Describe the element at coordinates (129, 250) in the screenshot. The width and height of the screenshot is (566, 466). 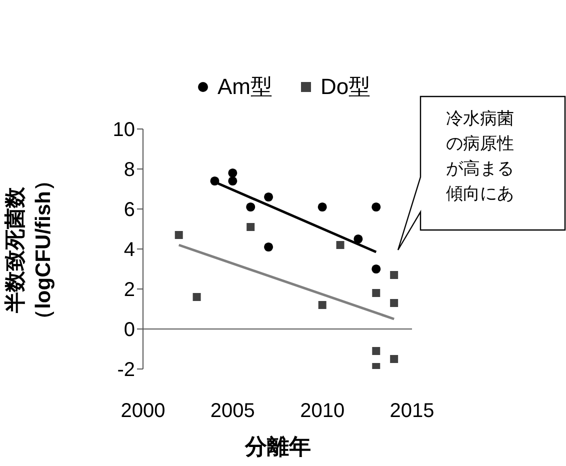
I see `y-tick-label: 4` at that location.